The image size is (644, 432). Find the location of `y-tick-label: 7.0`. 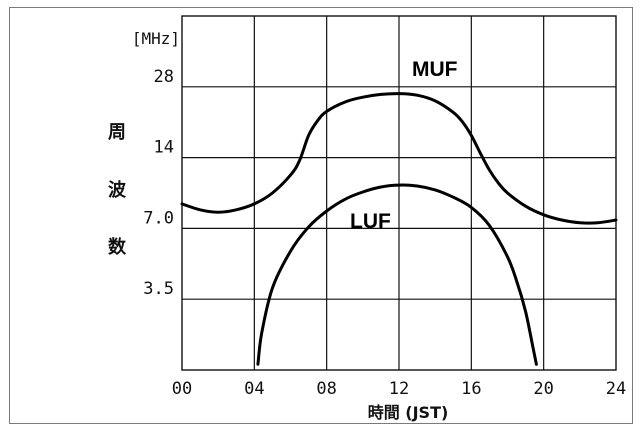

y-tick-label: 7.0 is located at coordinates (158, 218).